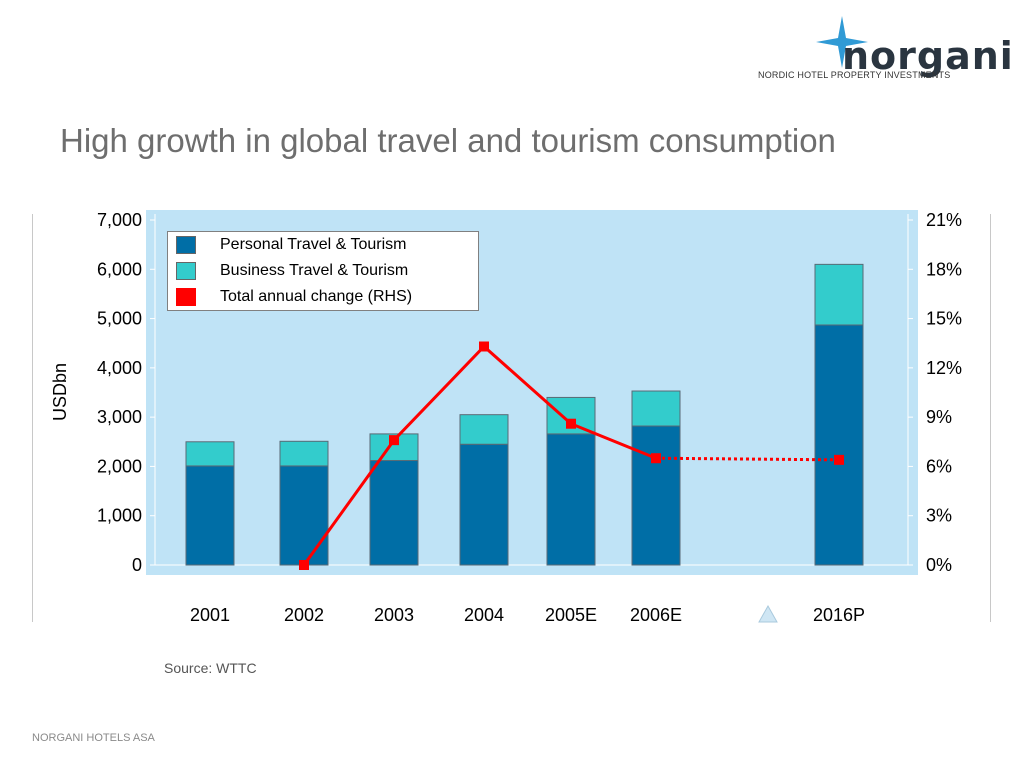  Describe the element at coordinates (928, 56) in the screenshot. I see `logo-wordmark: norgani` at that location.